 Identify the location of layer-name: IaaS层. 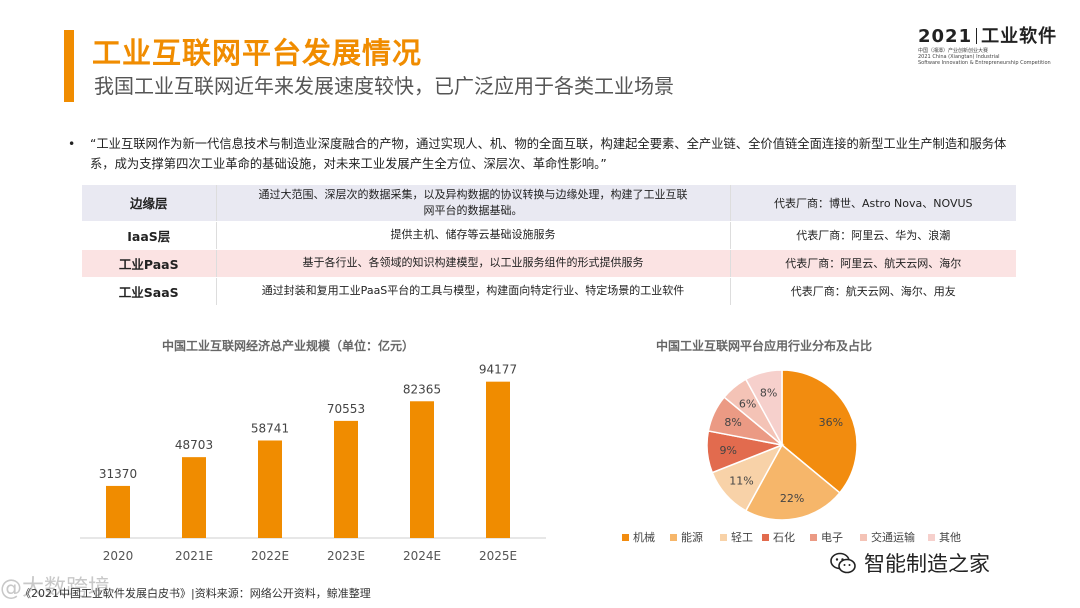
(149, 235).